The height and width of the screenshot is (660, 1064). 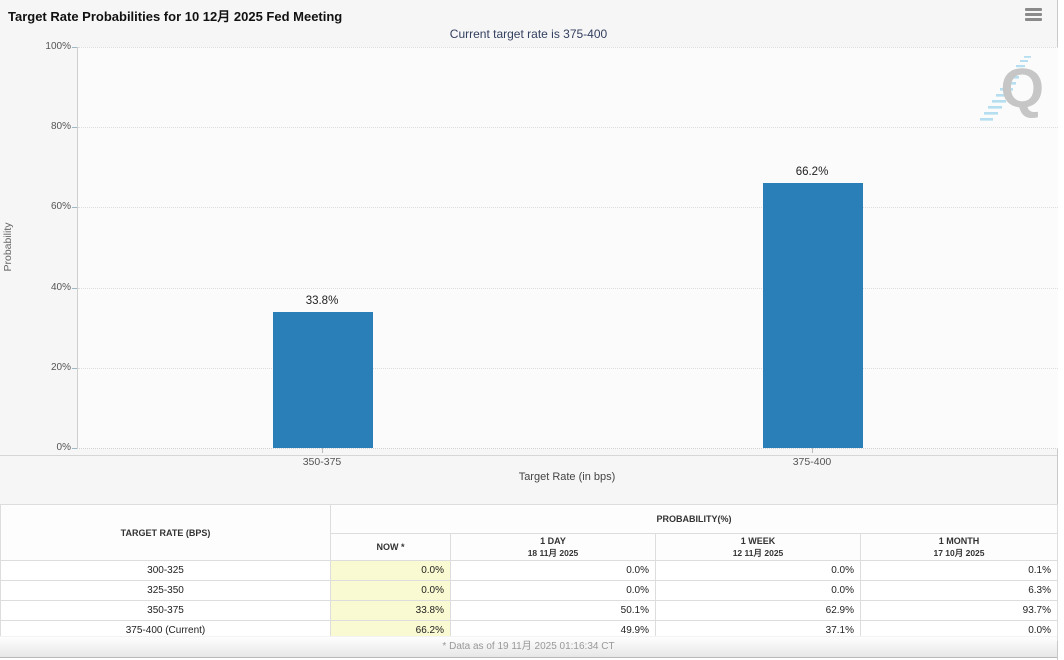 I want to click on table-row: 325-350 0.0% 0.0% 0.0% 6.3%, so click(x=529, y=590).